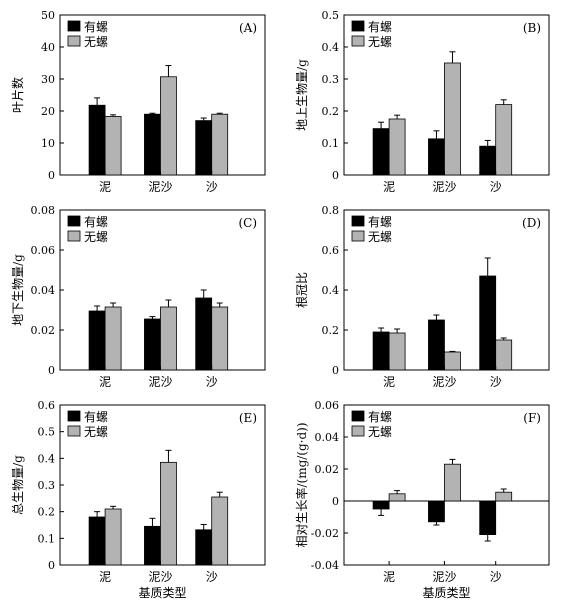 The height and width of the screenshot is (602, 563). Describe the element at coordinates (327, 469) in the screenshot. I see `y-tick-label: 0.02` at that location.